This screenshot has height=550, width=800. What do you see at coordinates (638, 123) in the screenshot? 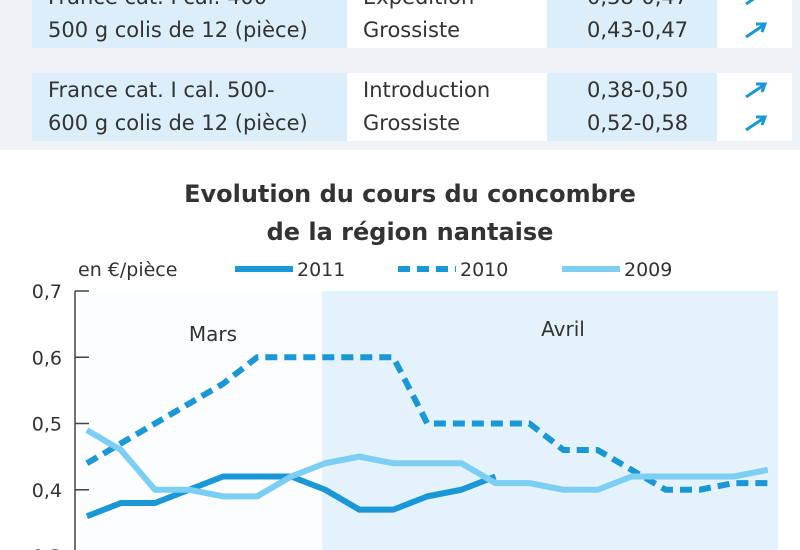
I see `cell-line: 0,52-0,58` at bounding box center [638, 123].